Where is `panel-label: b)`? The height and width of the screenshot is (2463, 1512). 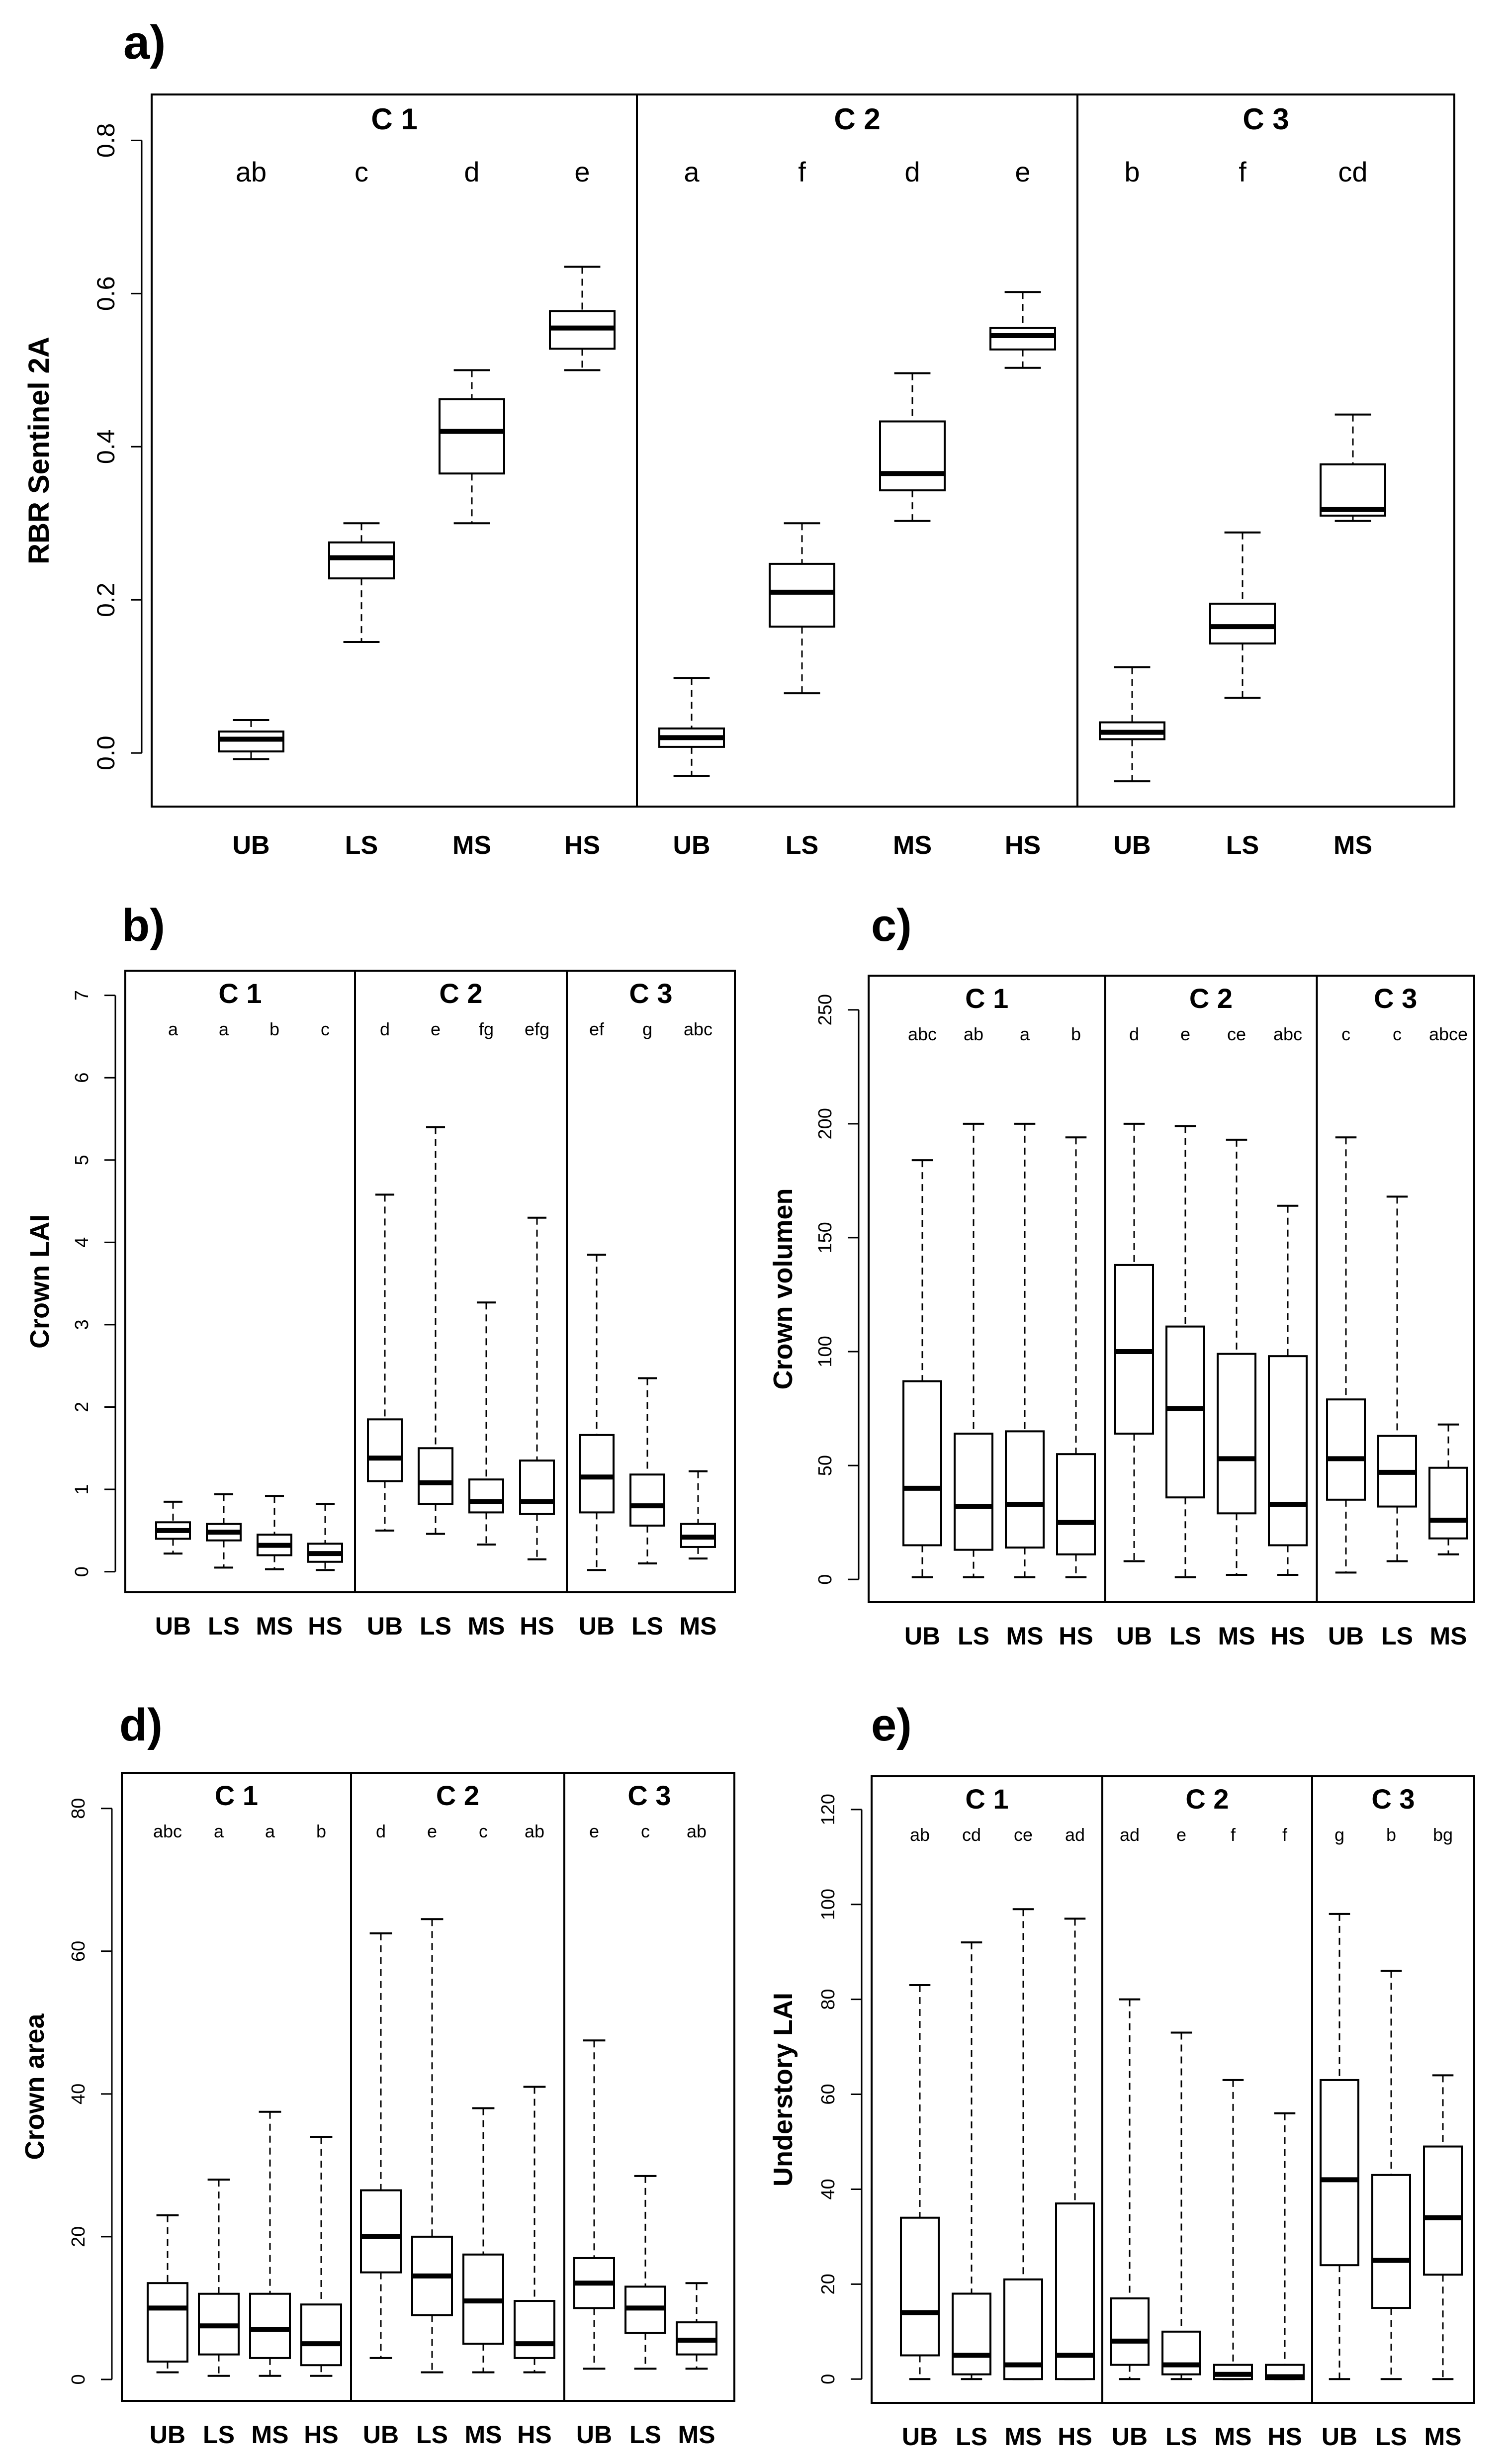 panel-label: b) is located at coordinates (143, 925).